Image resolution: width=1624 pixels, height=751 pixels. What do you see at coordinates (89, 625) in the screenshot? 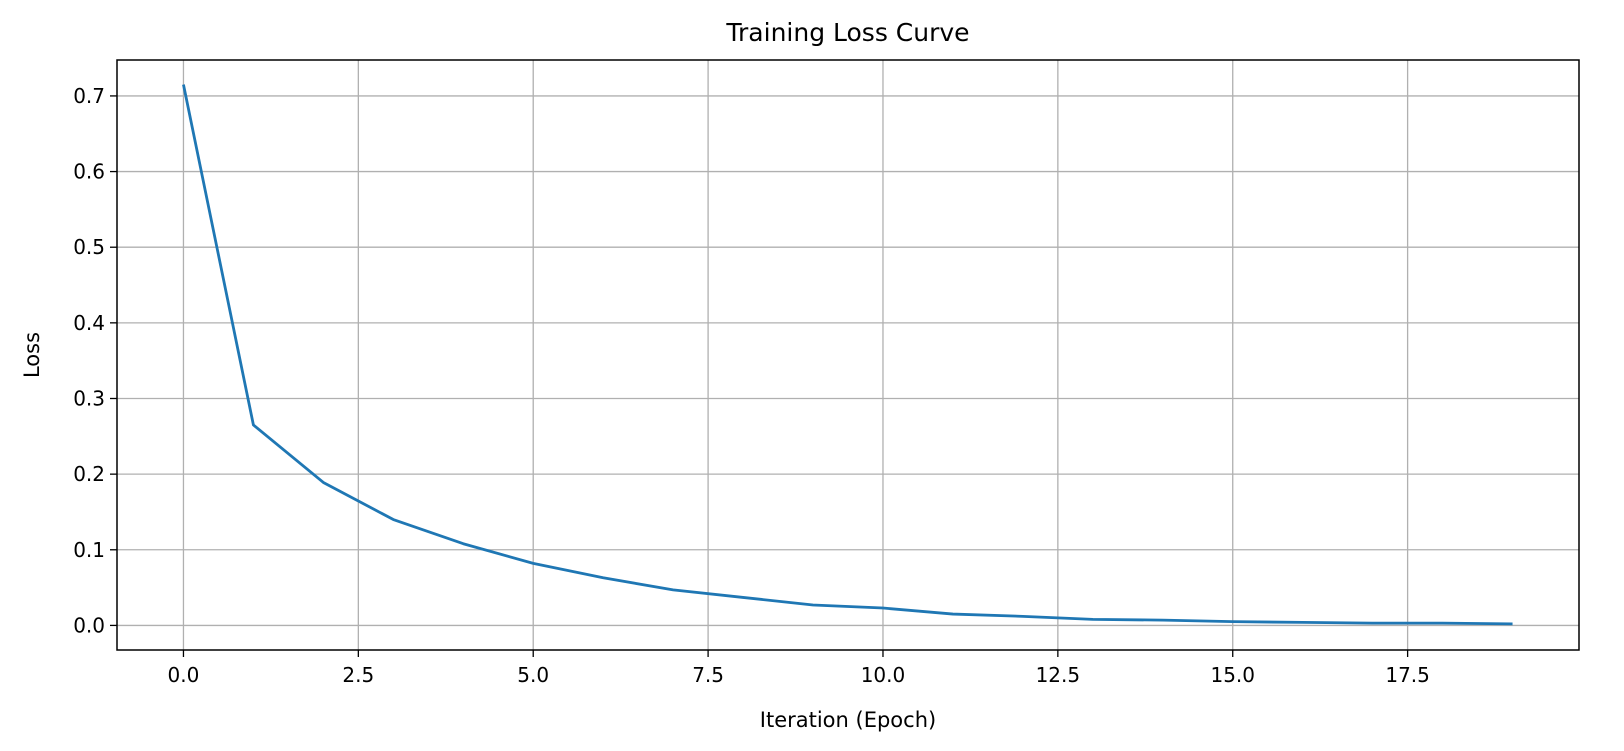
I see `y-tick-label: 0.0` at bounding box center [89, 625].